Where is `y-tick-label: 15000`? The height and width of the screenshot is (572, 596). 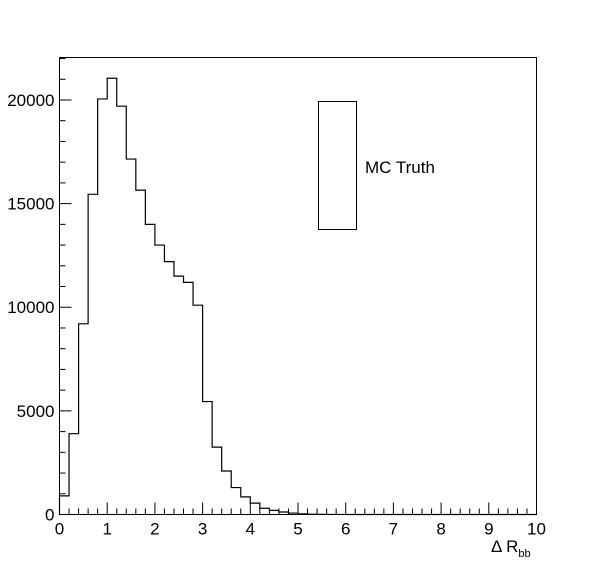
y-tick-label: 15000 is located at coordinates (30, 204).